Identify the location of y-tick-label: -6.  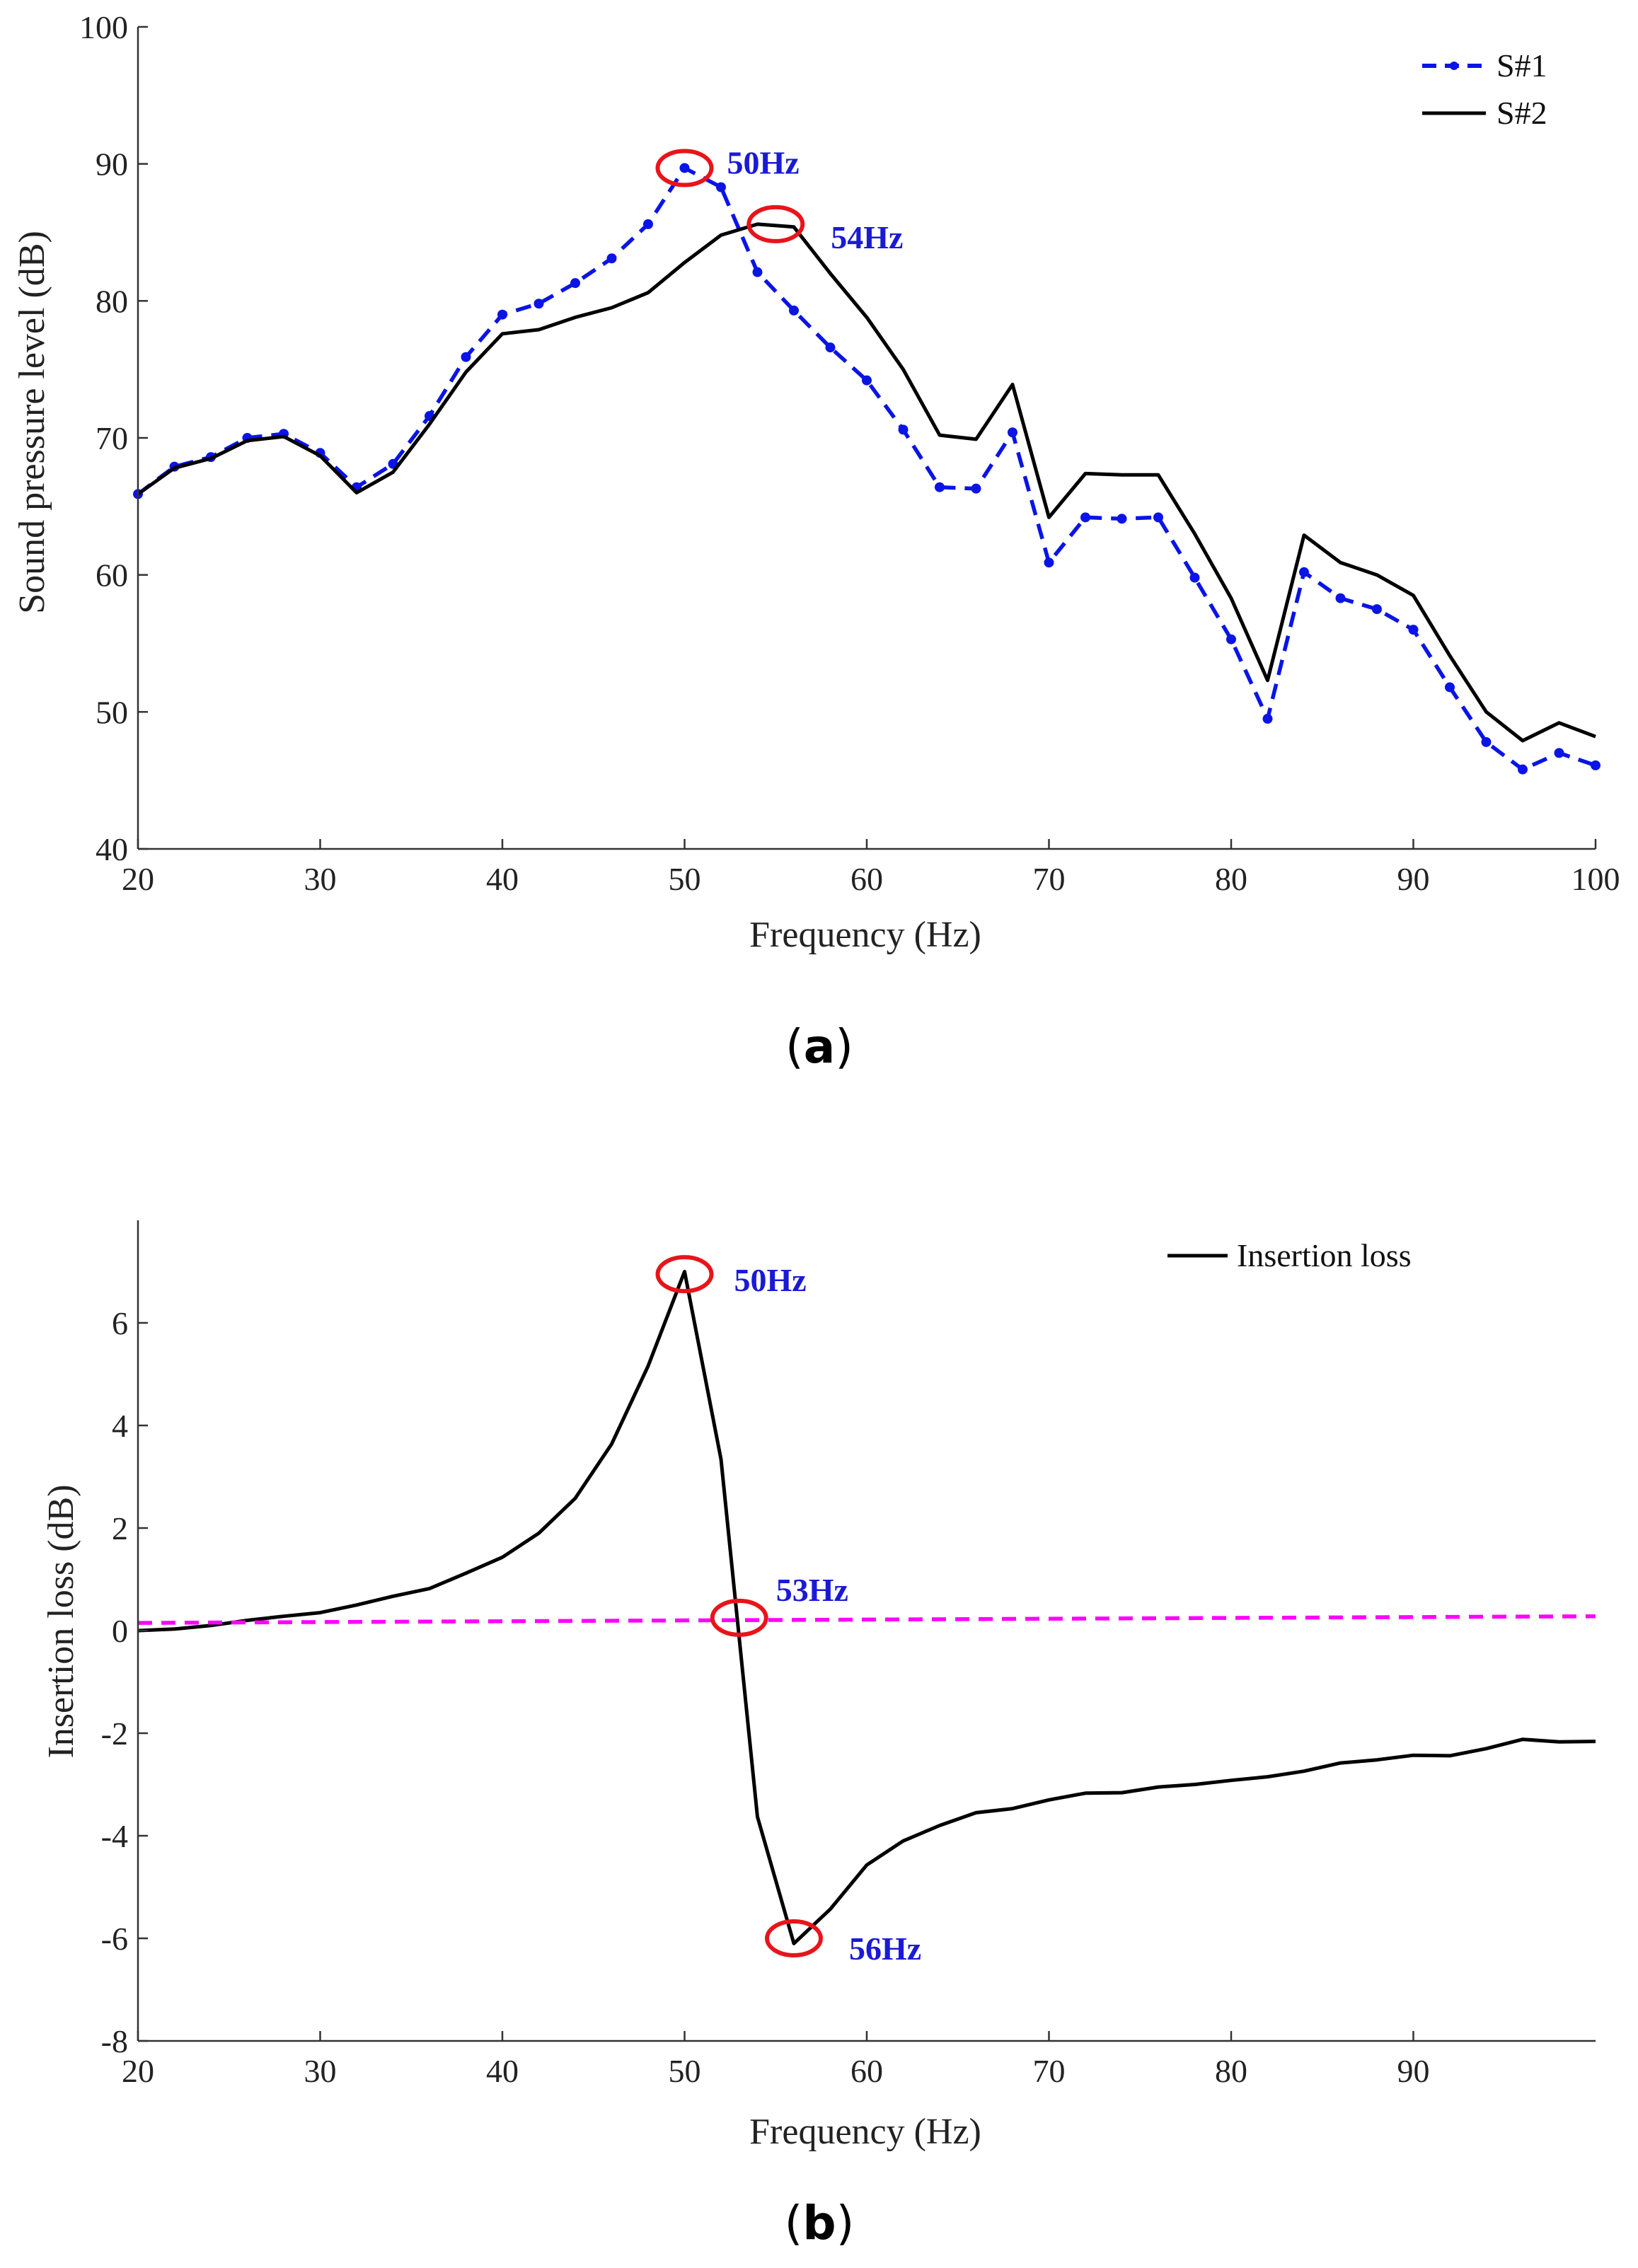
(114, 1939).